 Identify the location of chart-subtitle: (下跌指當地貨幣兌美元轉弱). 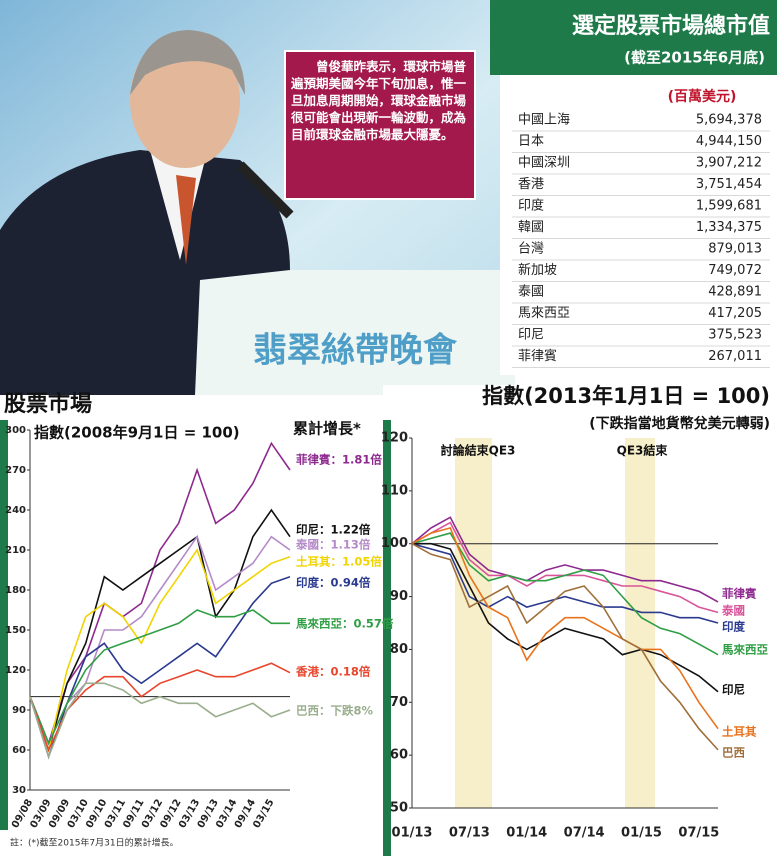
(679, 423).